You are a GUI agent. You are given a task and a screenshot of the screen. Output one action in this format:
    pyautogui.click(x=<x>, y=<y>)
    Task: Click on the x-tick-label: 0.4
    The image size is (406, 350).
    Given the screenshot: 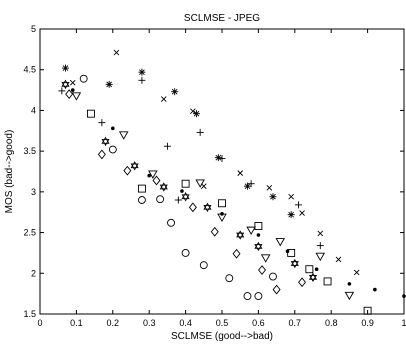 What is the action you would take?
    pyautogui.click(x=185, y=323)
    